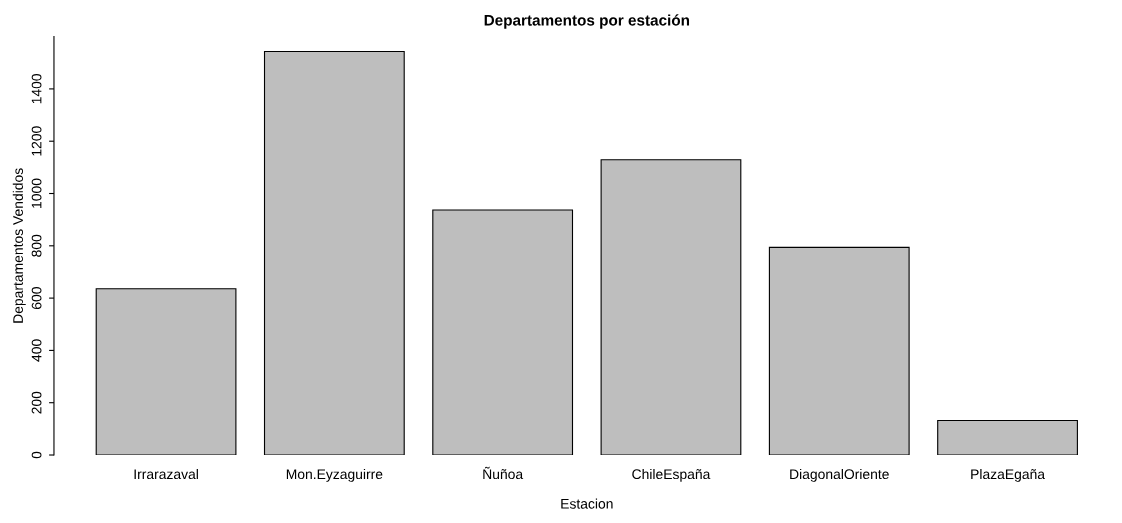  I want to click on x-tick-label: DiagonalOriente, so click(839, 475).